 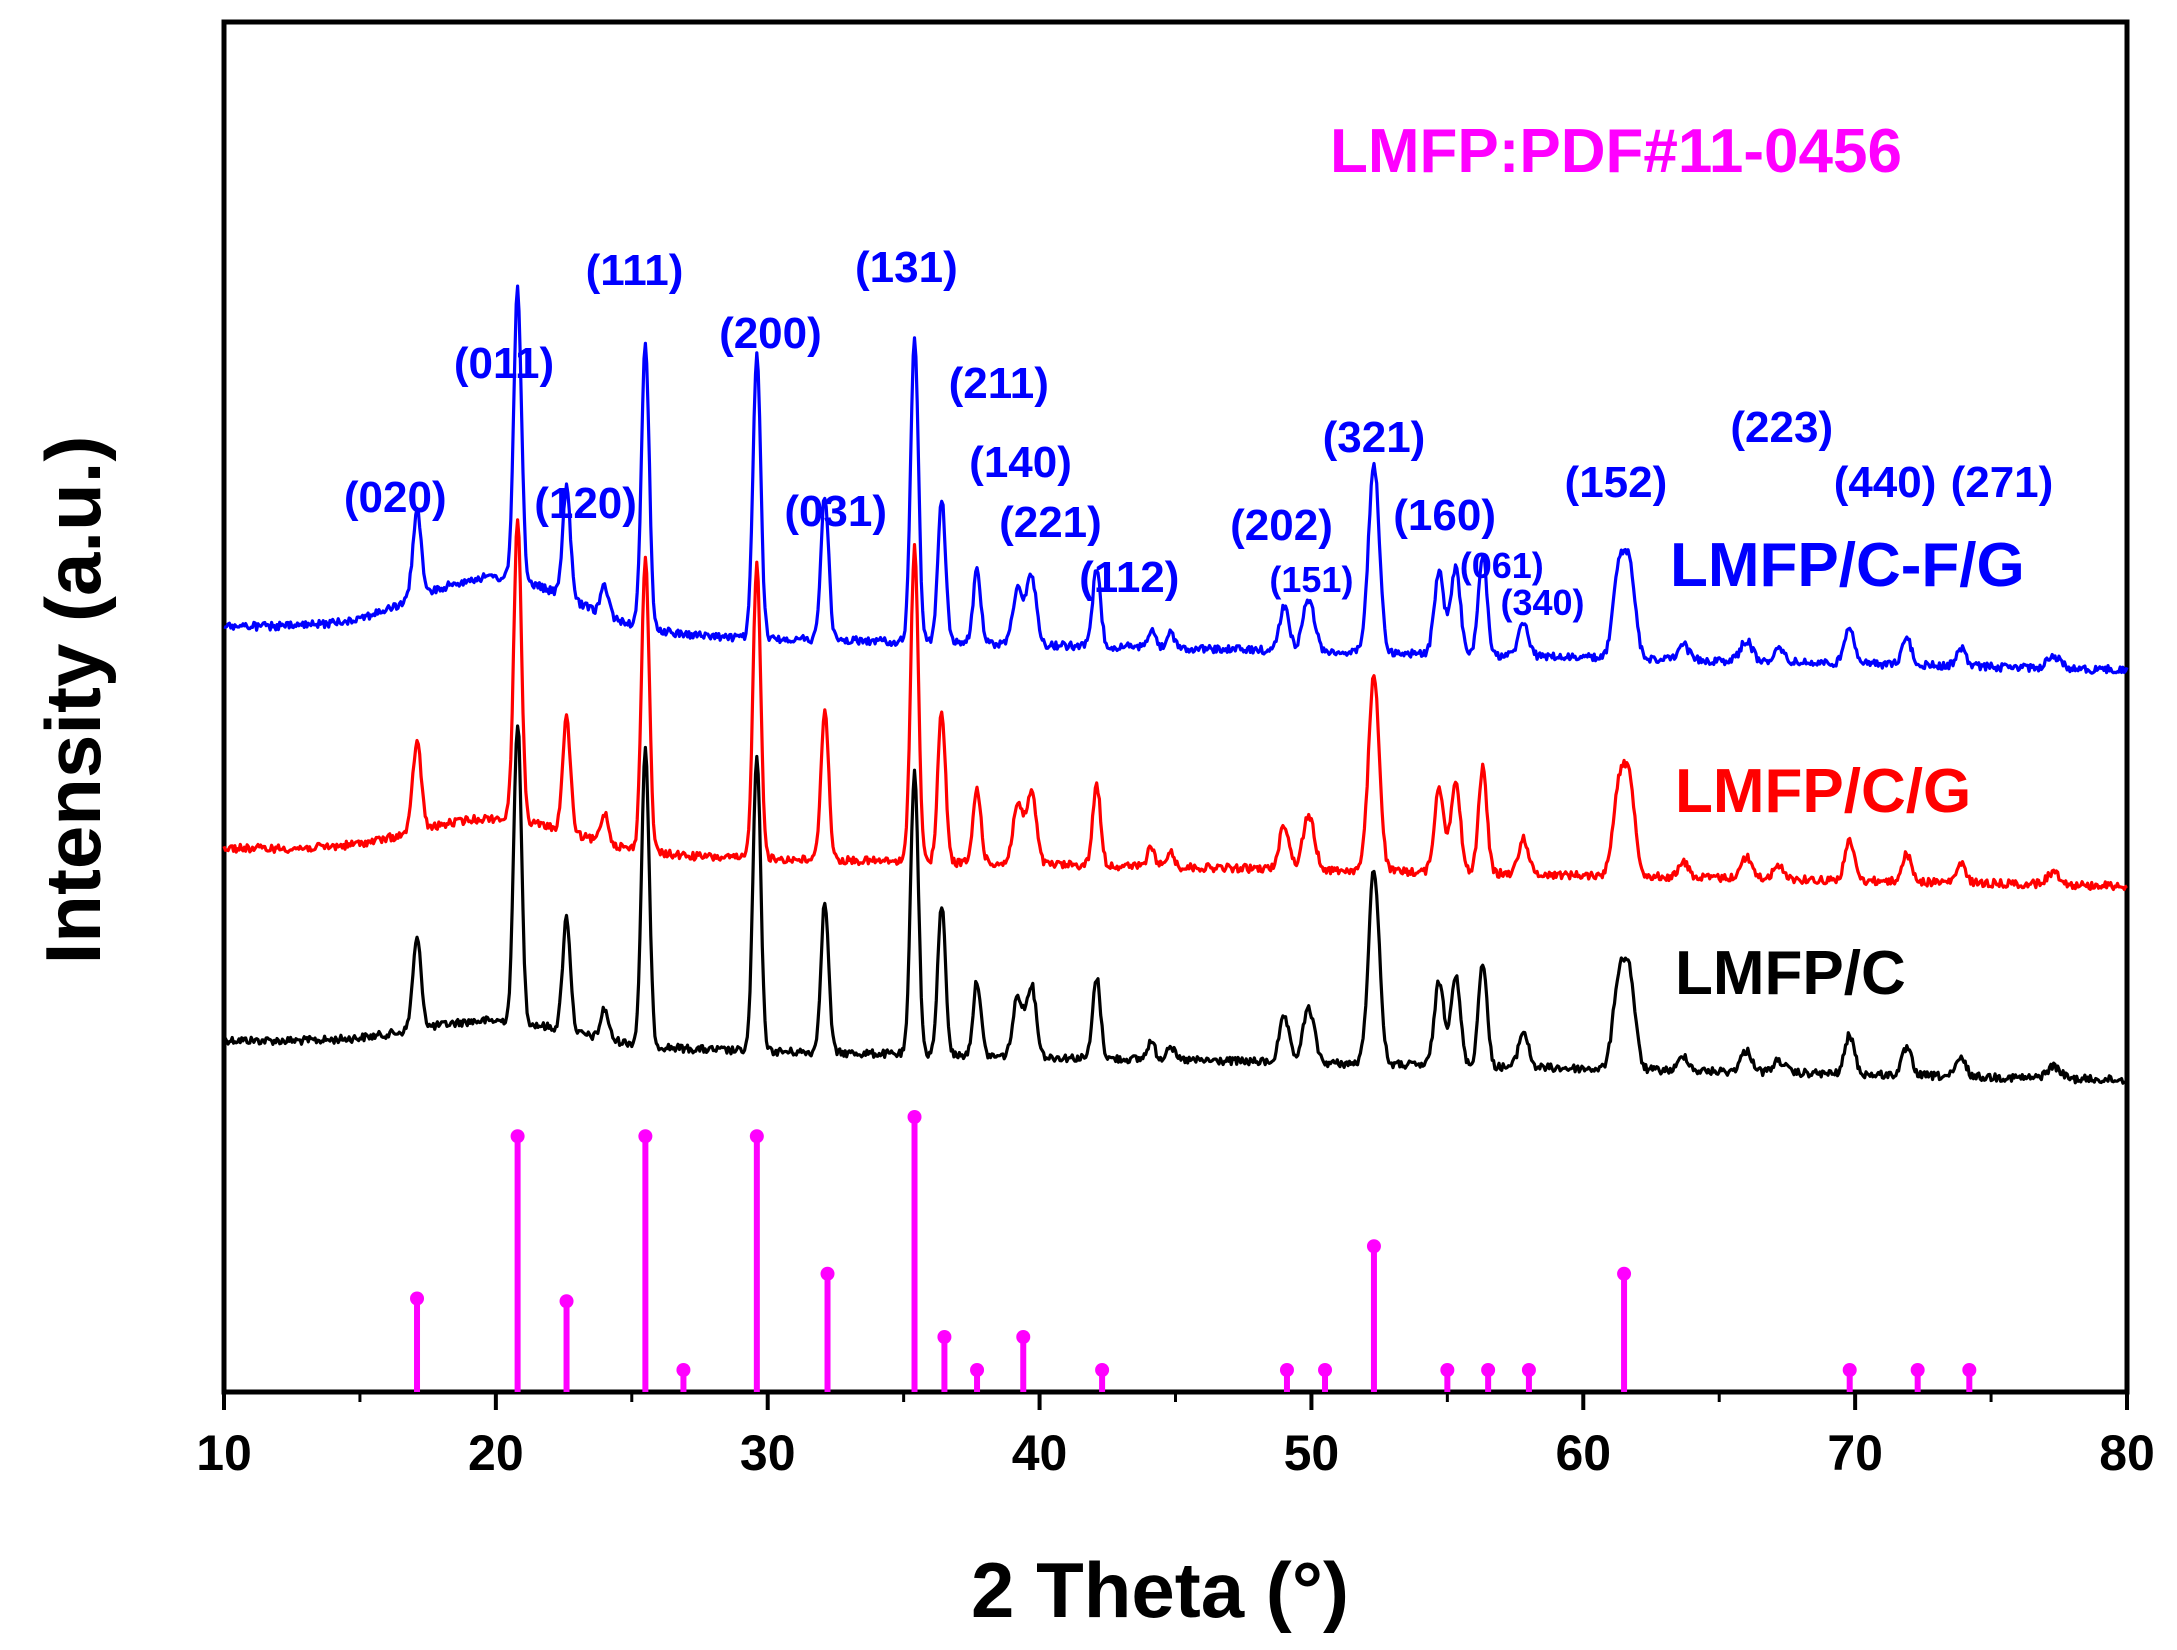 What do you see at coordinates (73, 700) in the screenshot?
I see `y-axis-title: Intensity (a.u.)` at bounding box center [73, 700].